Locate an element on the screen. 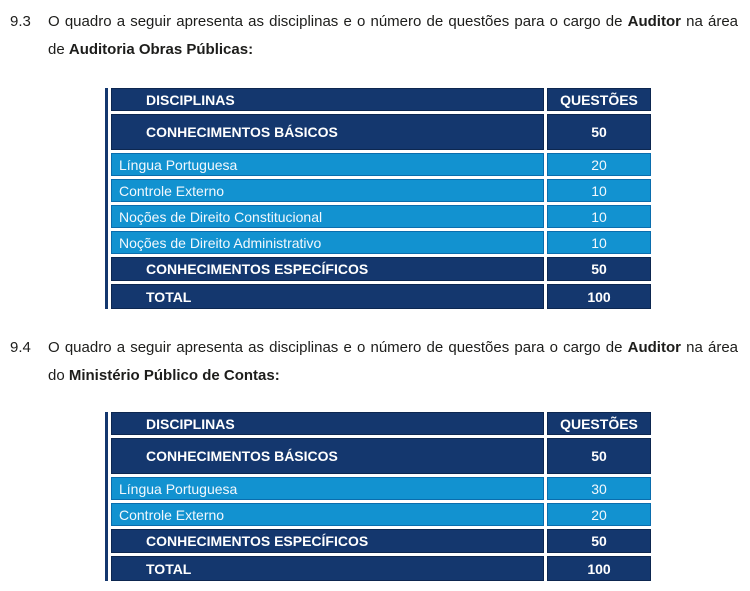 The width and height of the screenshot is (750, 591). table-row: Noções de Direito Constitucional 10 is located at coordinates (381, 216).